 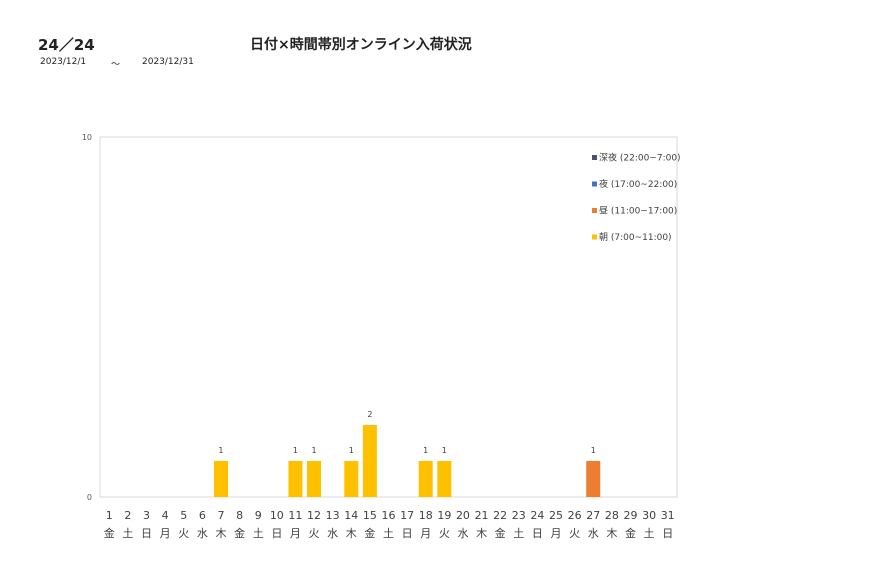 I want to click on x-tick-label: 22, so click(x=500, y=515).